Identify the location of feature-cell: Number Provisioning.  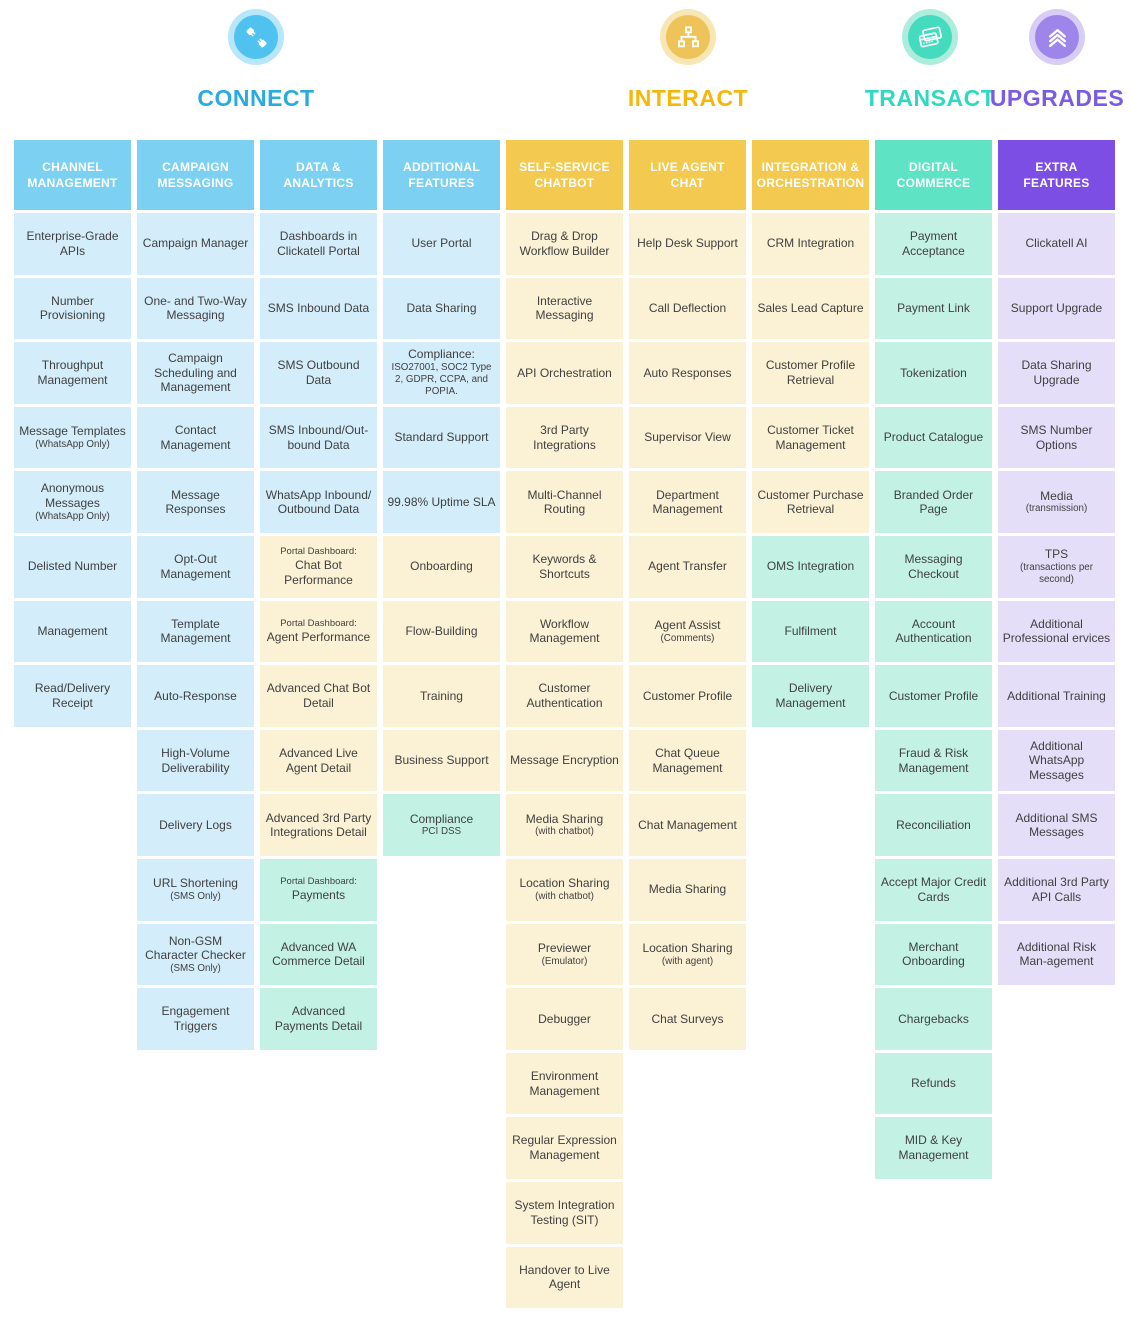
(72, 308).